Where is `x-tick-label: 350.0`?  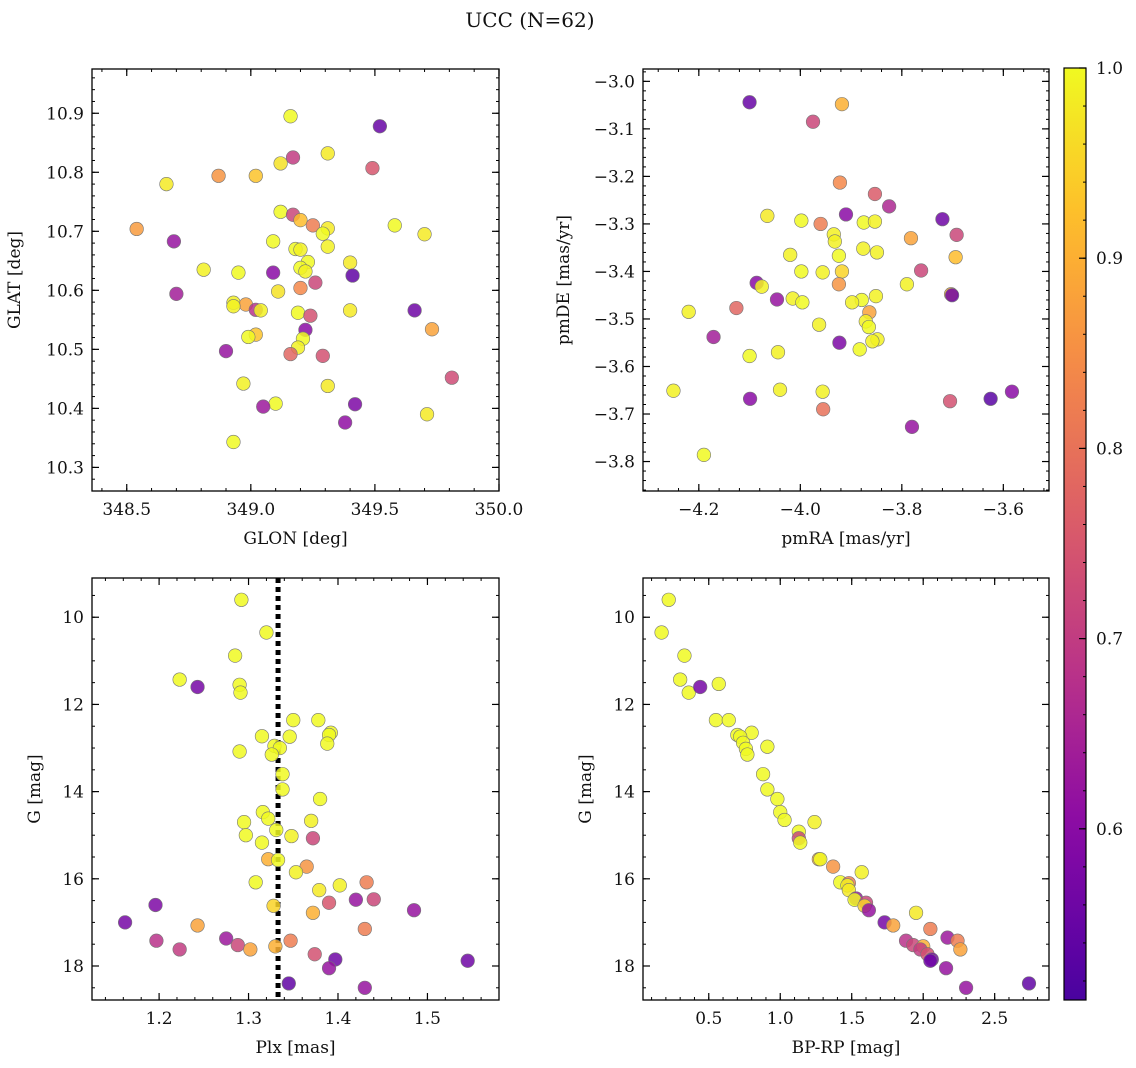
x-tick-label: 350.0 is located at coordinates (499, 510).